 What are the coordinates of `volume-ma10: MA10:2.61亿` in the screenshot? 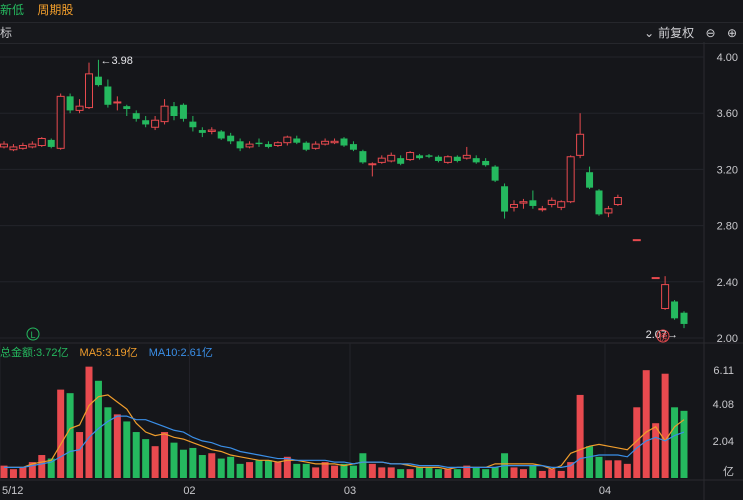 It's located at (180, 353).